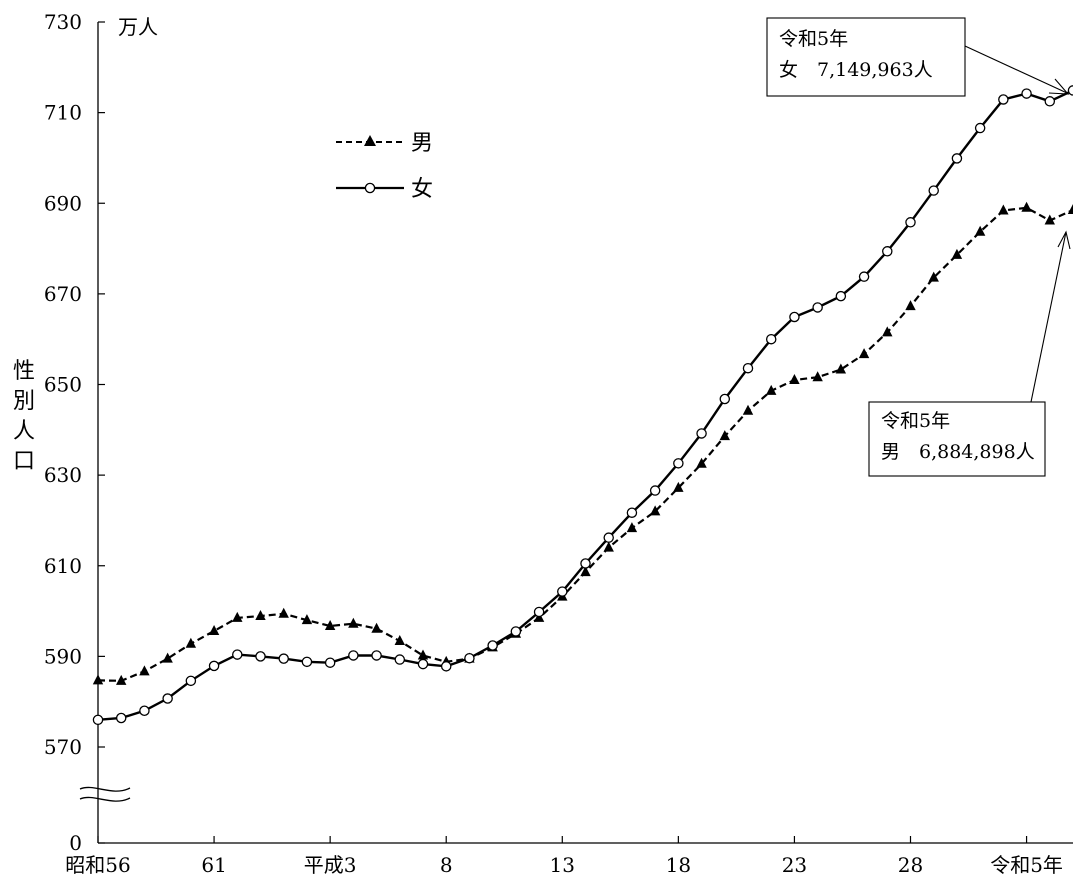  I want to click on x-tick-label: 昭和56, so click(97, 865).